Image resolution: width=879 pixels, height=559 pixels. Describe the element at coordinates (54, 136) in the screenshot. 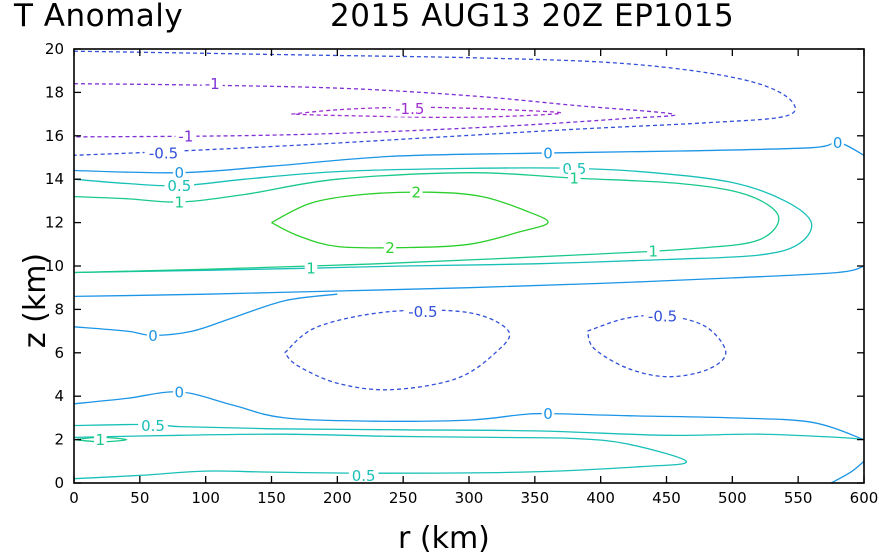

I see `y-tick-label: 16` at that location.